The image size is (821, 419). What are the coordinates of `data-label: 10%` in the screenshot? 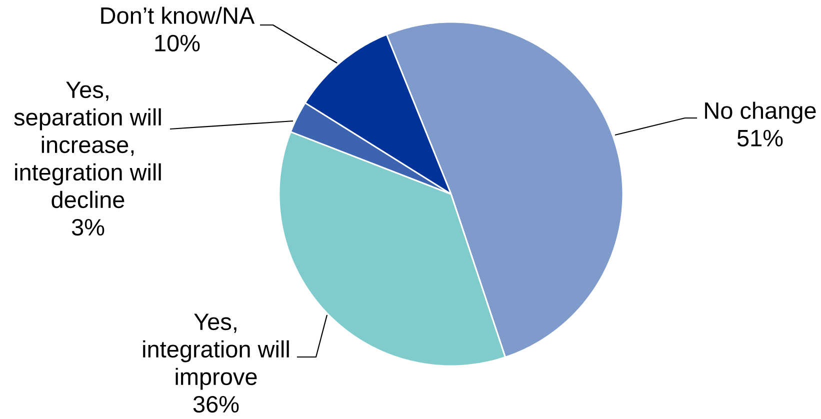 It's located at (177, 43).